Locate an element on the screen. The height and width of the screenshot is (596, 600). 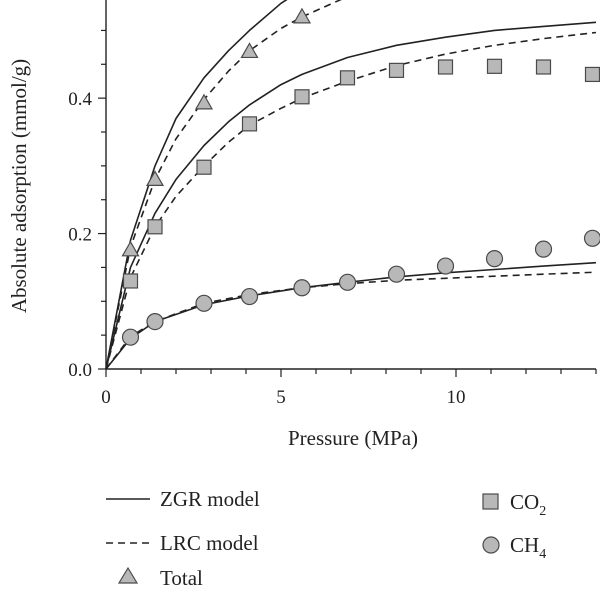
x-tick-label: 5 is located at coordinates (281, 397).